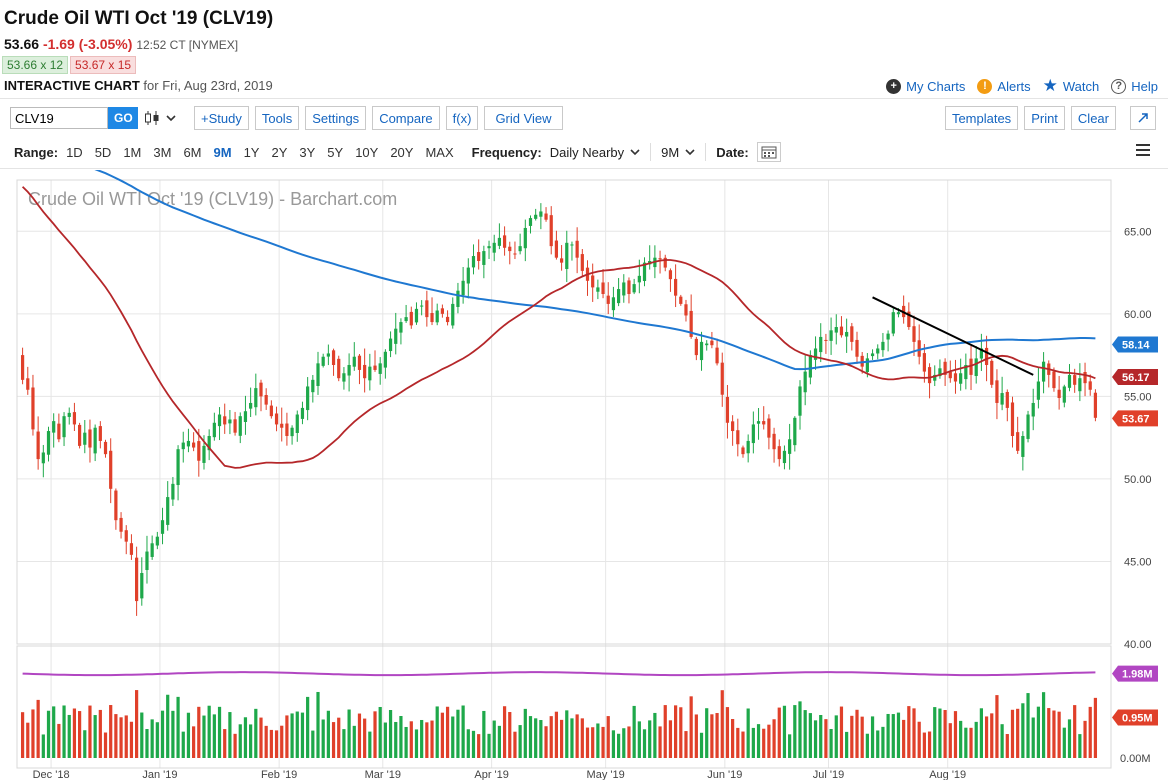 The image size is (1168, 780). I want to click on range-option: 5Y, so click(335, 152).